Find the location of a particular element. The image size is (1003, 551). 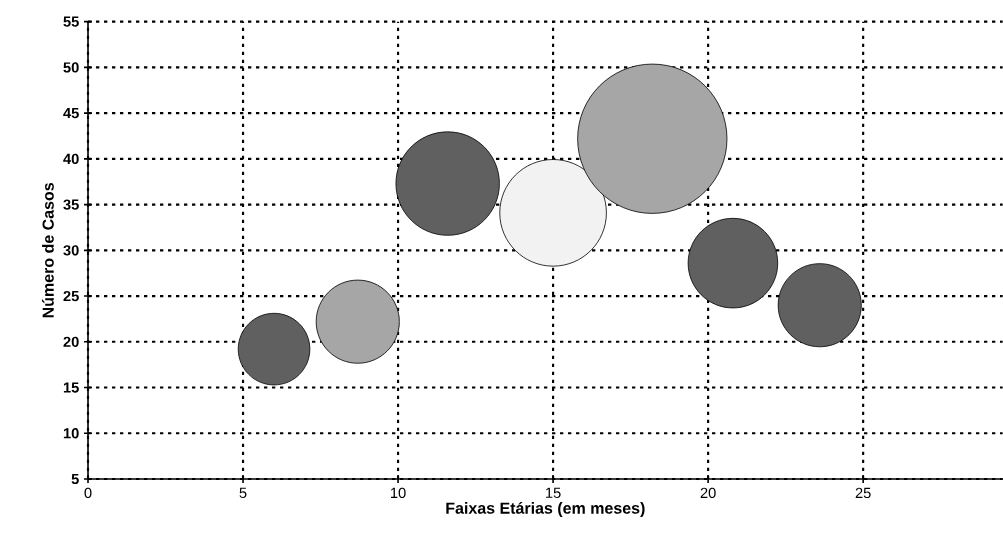

x-tick-label: 20 is located at coordinates (708, 493).